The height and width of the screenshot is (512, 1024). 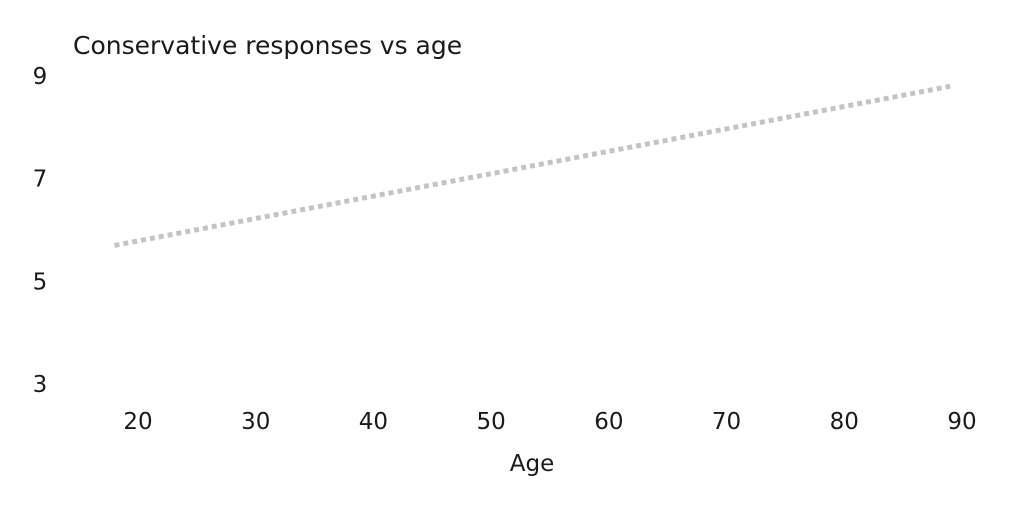 I want to click on x-tick-label: 80, so click(x=844, y=422).